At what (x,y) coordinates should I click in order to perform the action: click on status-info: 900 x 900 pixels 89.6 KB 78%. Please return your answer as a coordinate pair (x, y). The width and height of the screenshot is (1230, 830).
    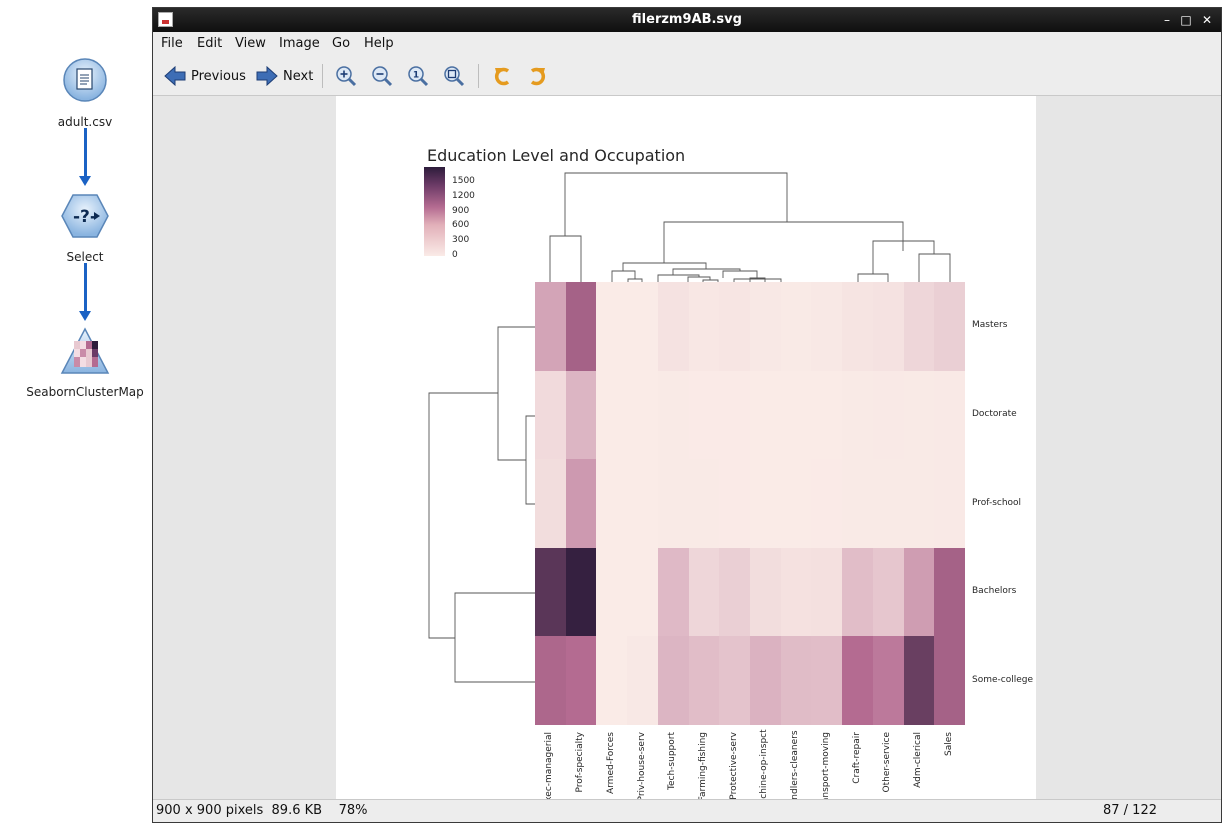
    Looking at the image, I should click on (262, 810).